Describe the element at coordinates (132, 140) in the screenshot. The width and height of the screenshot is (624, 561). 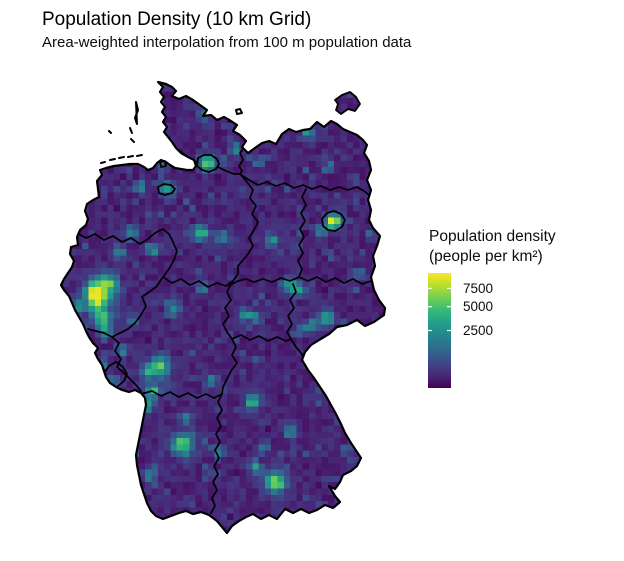
I see `island-mark` at that location.